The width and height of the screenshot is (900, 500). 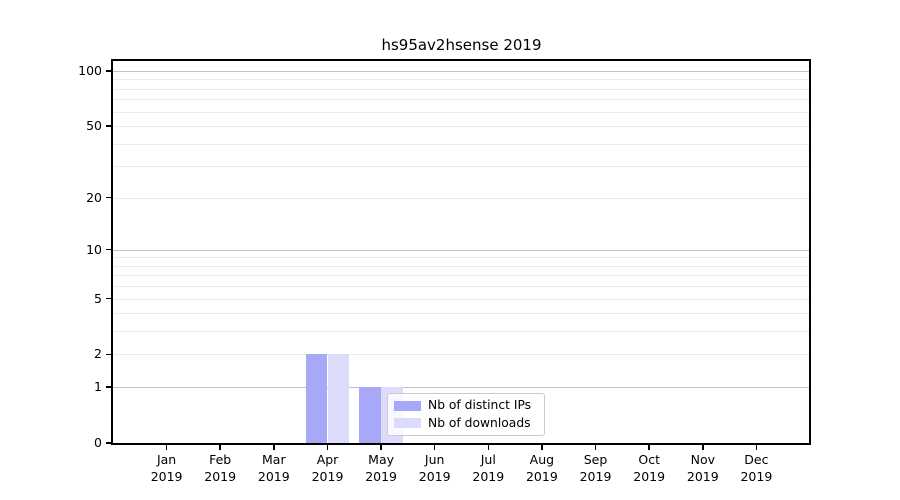 What do you see at coordinates (756, 468) in the screenshot?
I see `x-tick-label: Dec 2019` at bounding box center [756, 468].